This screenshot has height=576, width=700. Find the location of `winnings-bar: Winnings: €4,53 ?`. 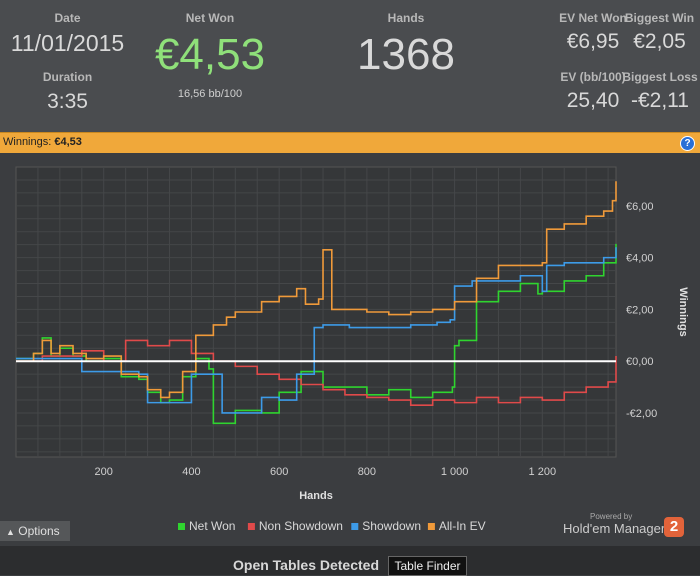

winnings-bar: Winnings: €4,53 ? is located at coordinates (350, 142).